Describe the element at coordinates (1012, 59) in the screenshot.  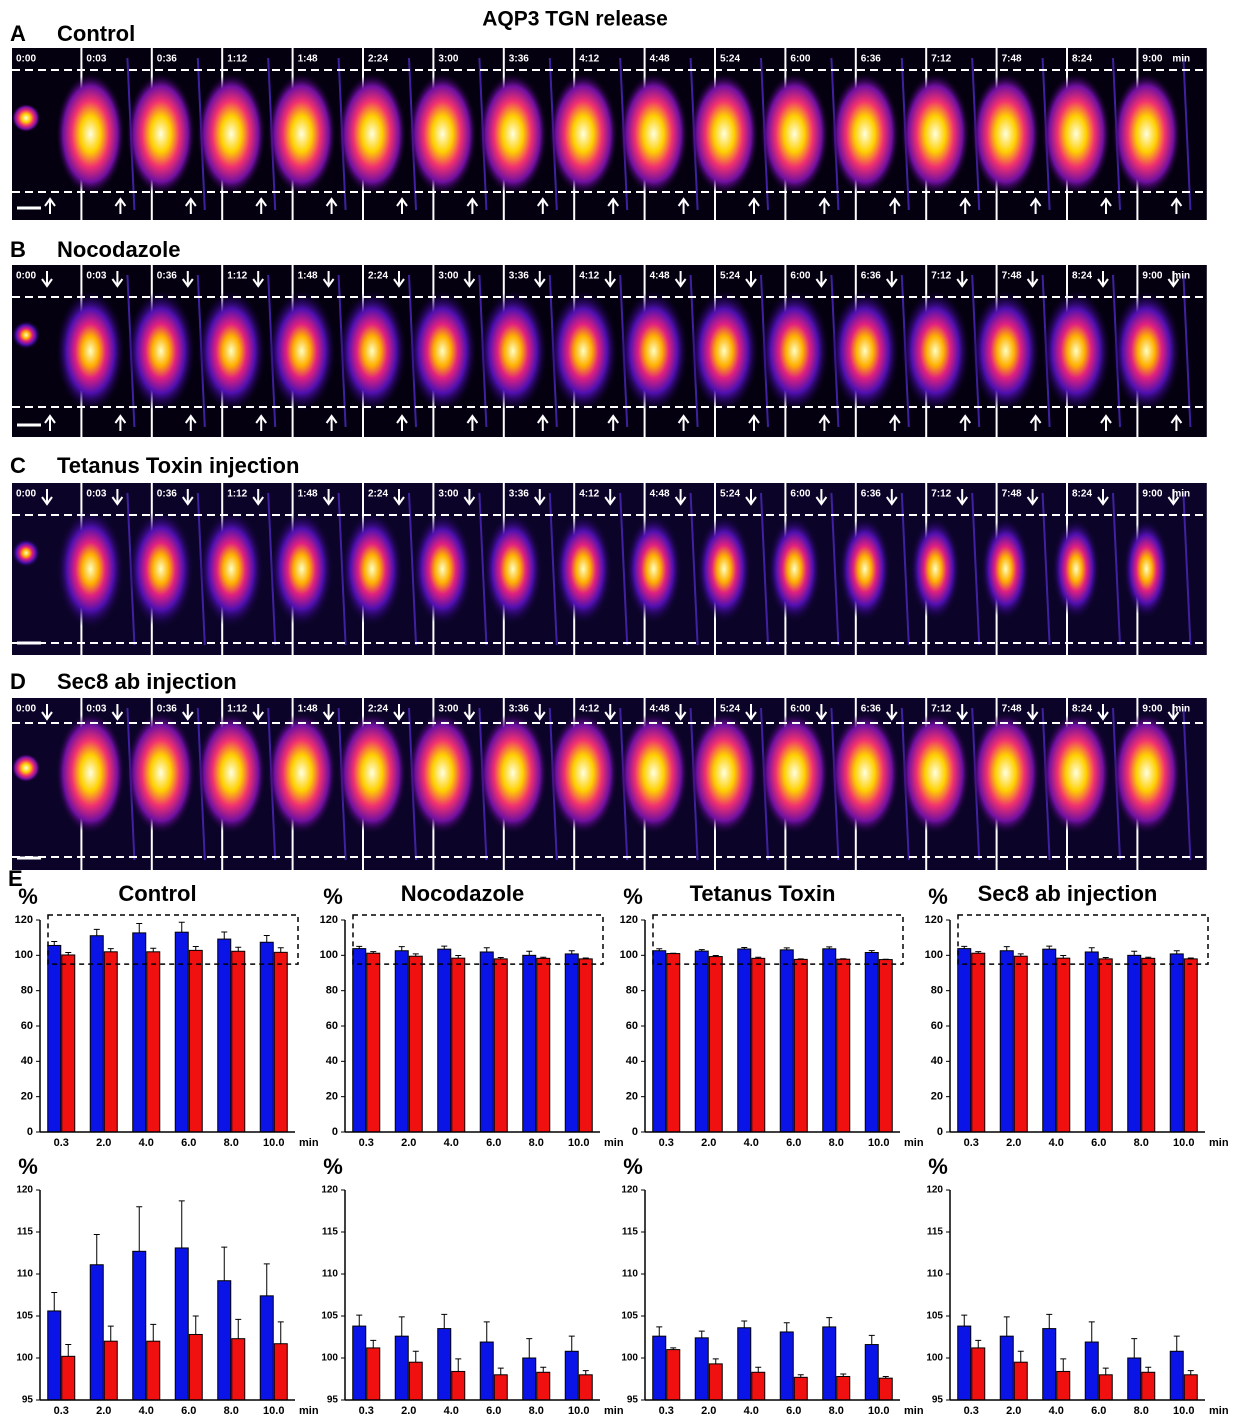
I see `time-stamp: 7:48` at that location.